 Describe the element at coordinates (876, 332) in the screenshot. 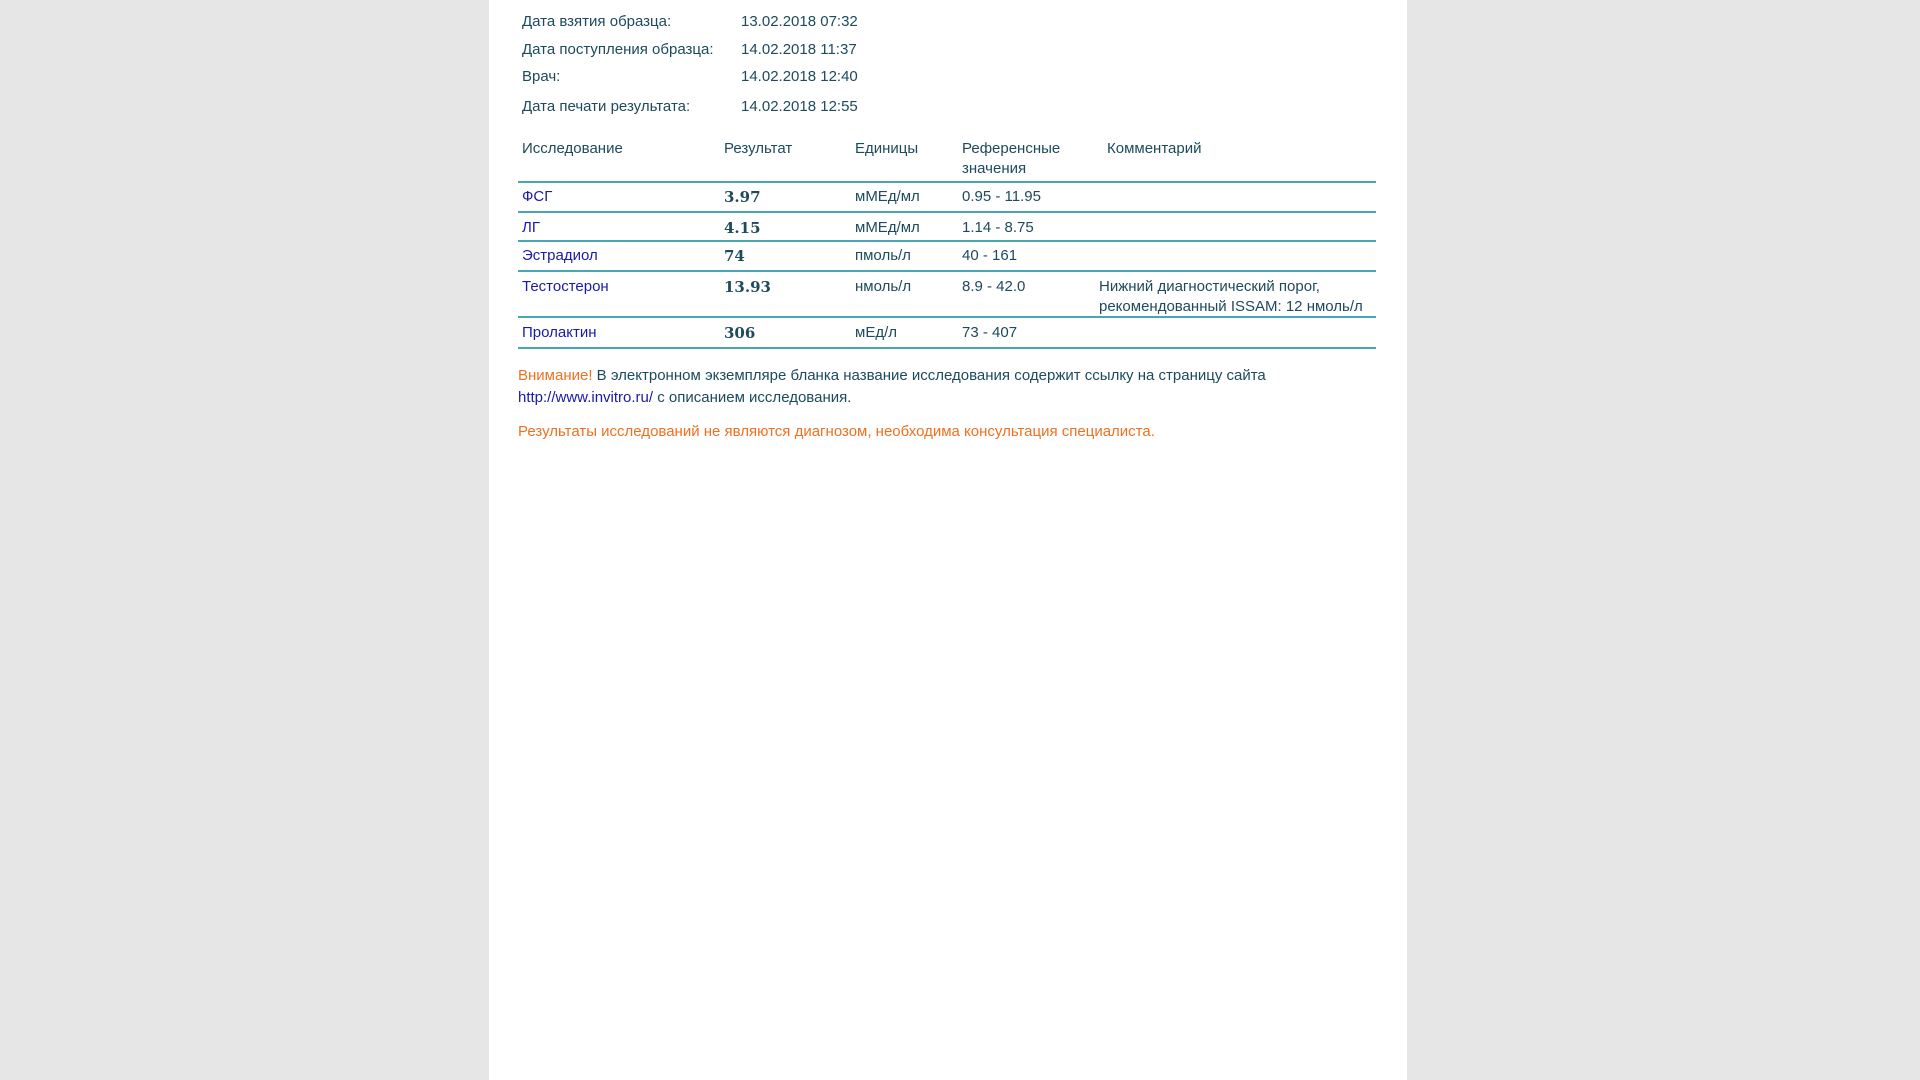

I see `units: мЕд/л` at that location.